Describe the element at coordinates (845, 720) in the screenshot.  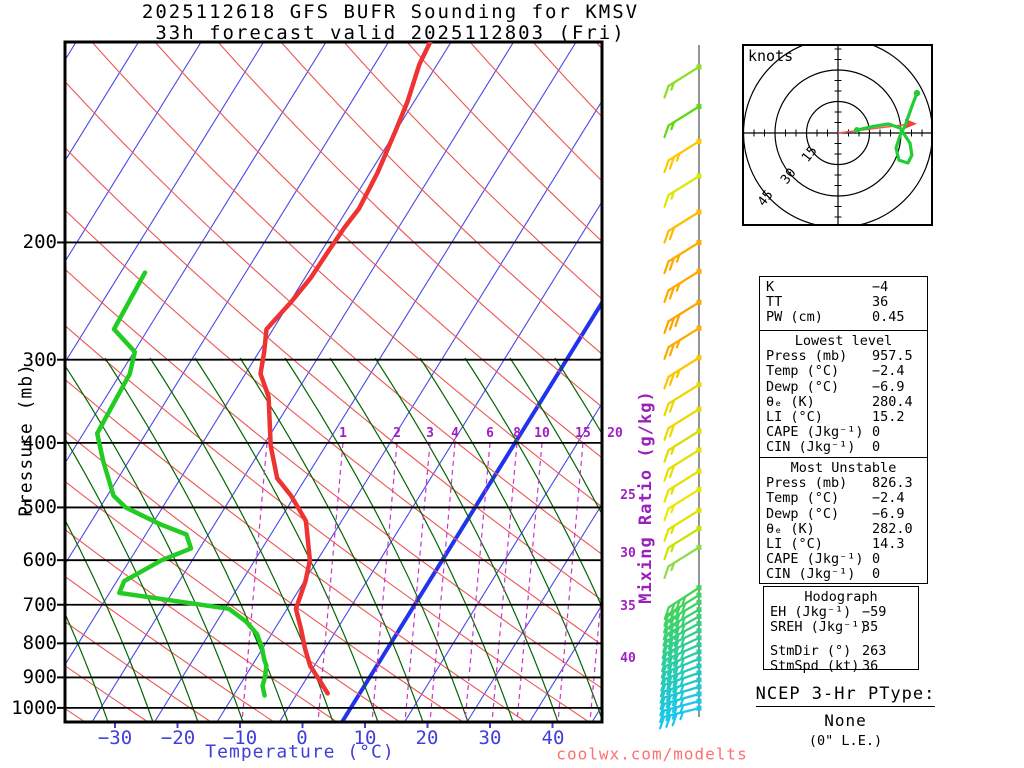
I see `ptype-value: None` at that location.